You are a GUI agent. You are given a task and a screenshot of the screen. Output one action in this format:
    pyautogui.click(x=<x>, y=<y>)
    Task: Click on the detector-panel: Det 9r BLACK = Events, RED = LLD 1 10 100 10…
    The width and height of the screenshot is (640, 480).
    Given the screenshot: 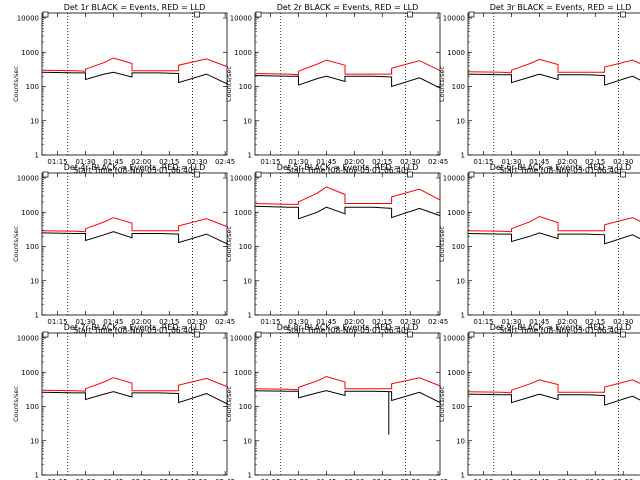 What is the action you would take?
    pyautogui.click(x=539, y=401)
    